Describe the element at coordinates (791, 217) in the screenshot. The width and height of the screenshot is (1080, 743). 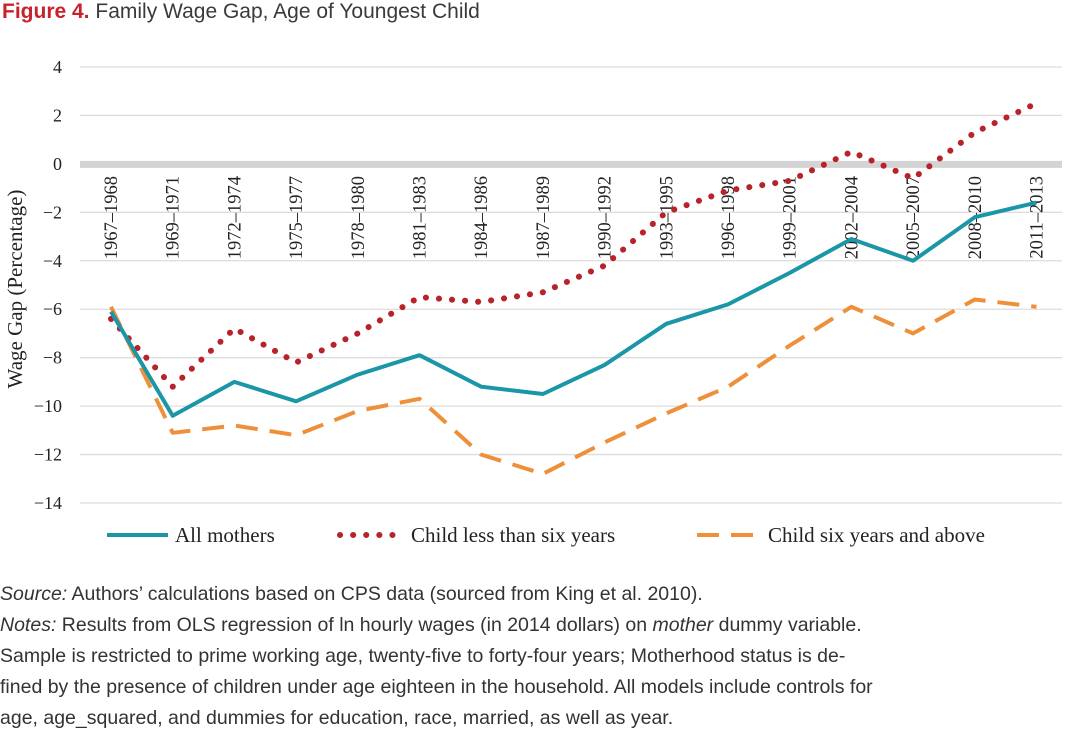
I see `x-tick-label: 1999–2001` at that location.